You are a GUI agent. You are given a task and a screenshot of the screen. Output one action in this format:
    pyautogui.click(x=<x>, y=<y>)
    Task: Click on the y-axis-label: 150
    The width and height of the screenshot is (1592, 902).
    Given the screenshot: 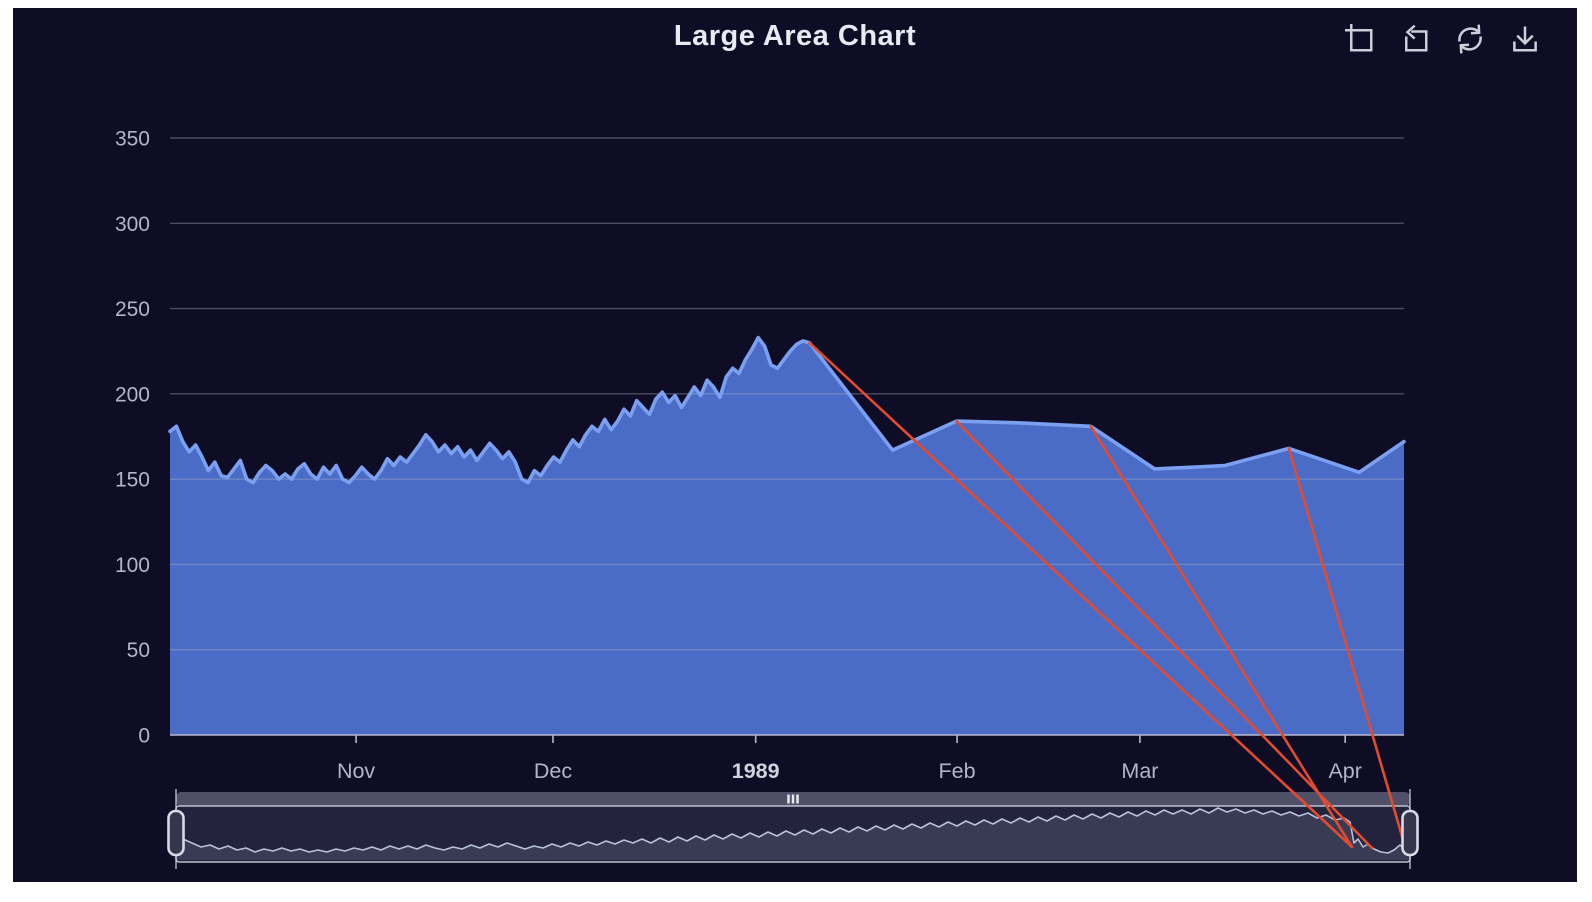 What is the action you would take?
    pyautogui.click(x=132, y=480)
    